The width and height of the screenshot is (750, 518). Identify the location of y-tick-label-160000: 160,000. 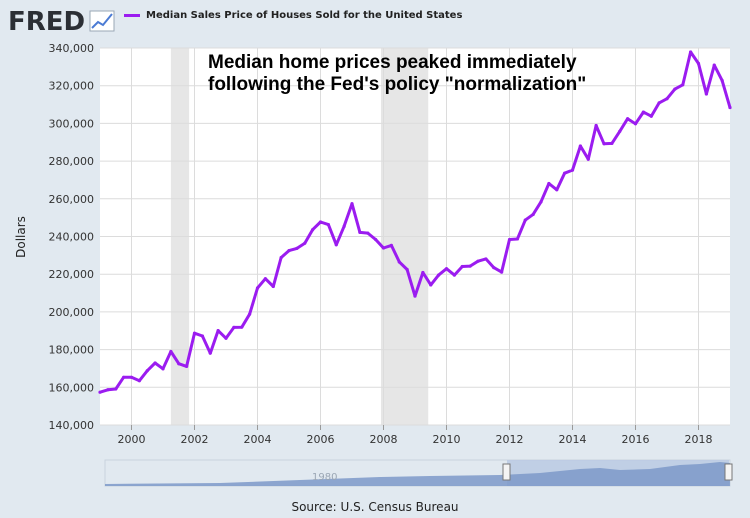
(72, 387).